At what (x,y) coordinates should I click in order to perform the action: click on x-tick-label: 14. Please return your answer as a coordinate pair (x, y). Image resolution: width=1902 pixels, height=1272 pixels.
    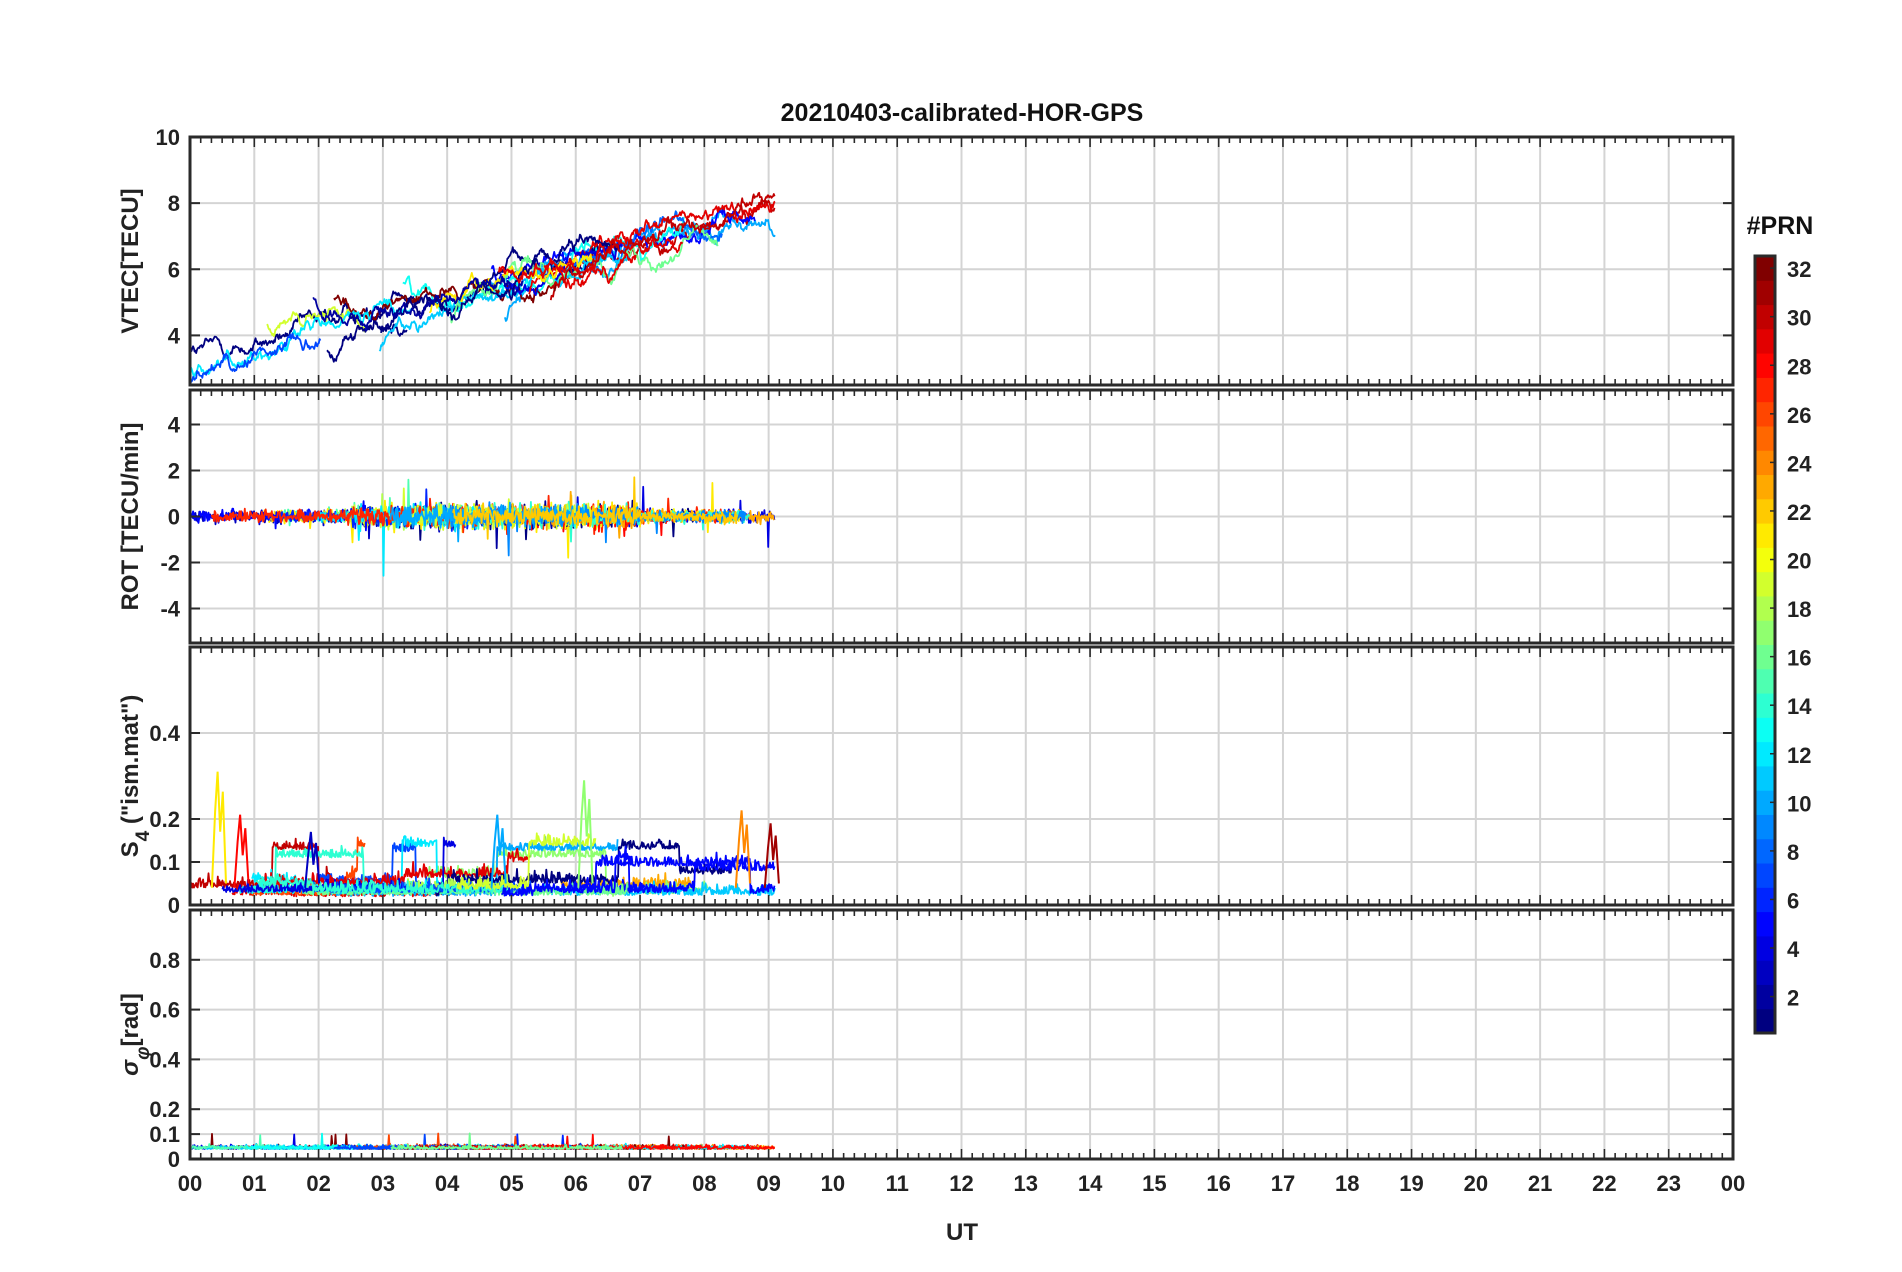
    Looking at the image, I should click on (1090, 1183).